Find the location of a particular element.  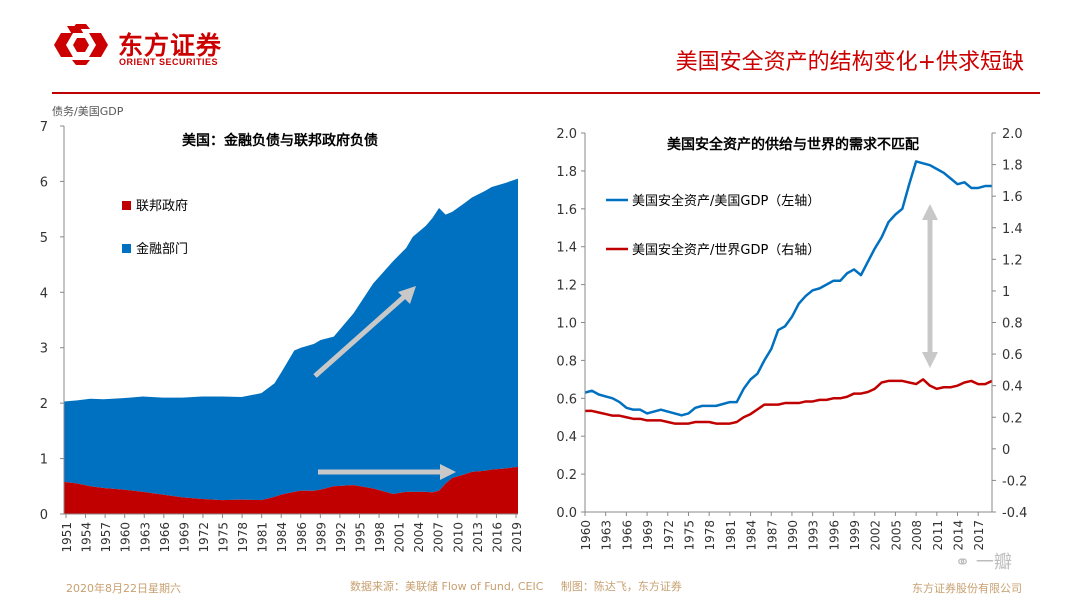

right-chart-right-y-tick-label: -0.2 is located at coordinates (1014, 481).